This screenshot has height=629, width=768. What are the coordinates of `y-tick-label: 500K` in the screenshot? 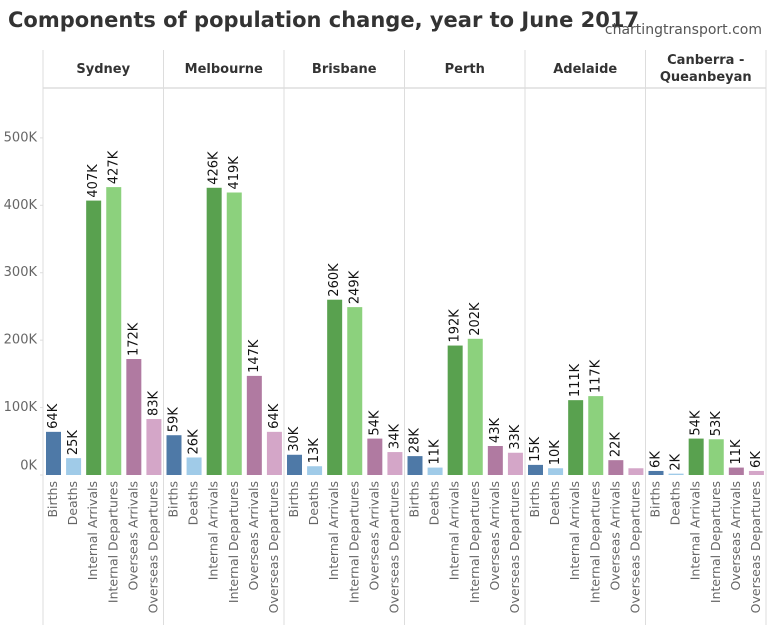 It's located at (21, 137).